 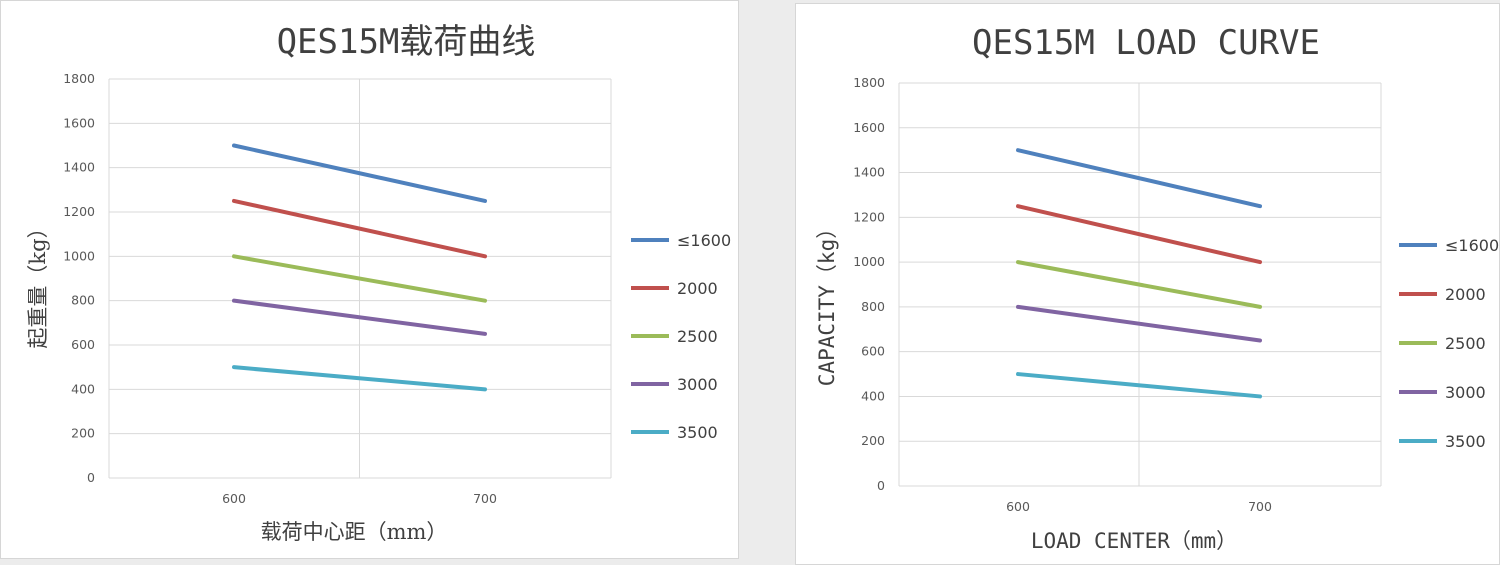 I want to click on chart-title: QES15M载荷曲线, so click(x=406, y=42).